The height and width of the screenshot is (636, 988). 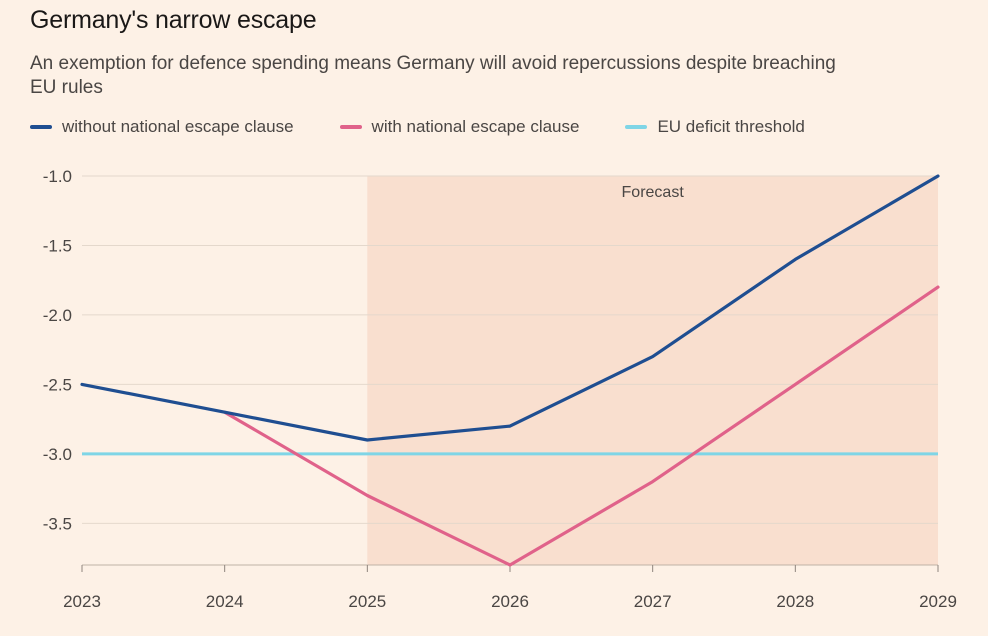 What do you see at coordinates (57, 523) in the screenshot?
I see `y-tick-label: -3.5` at bounding box center [57, 523].